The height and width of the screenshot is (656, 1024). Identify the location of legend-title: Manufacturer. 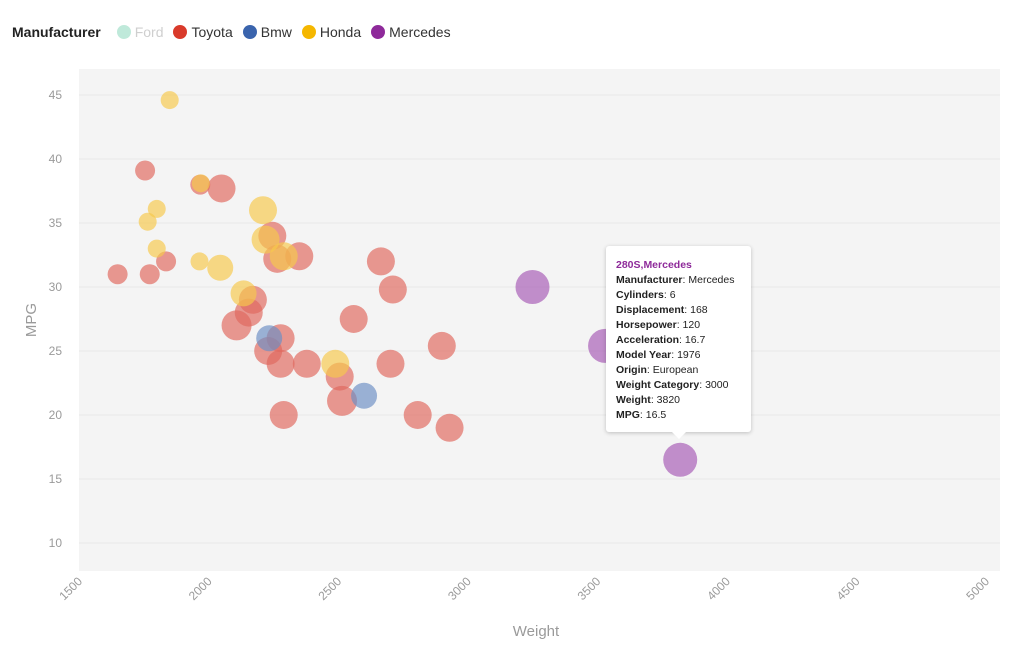
(56, 32).